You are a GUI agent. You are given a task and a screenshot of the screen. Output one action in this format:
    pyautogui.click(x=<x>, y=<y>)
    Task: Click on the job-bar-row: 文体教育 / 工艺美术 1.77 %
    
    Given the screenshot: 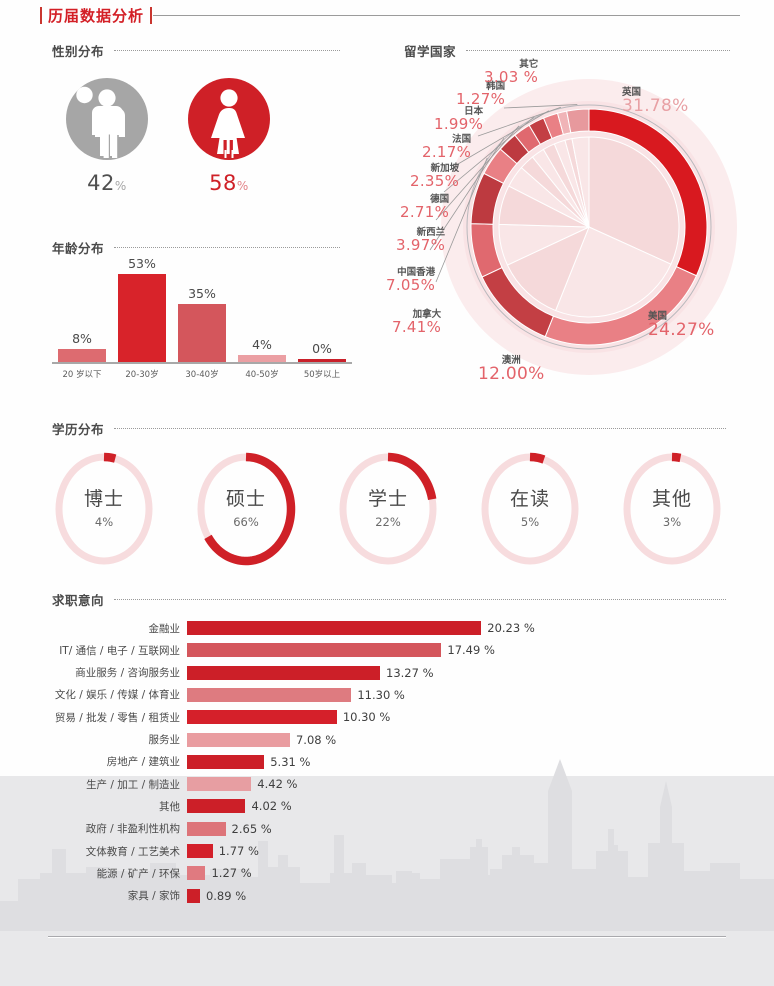 What is the action you would take?
    pyautogui.click(x=352, y=851)
    